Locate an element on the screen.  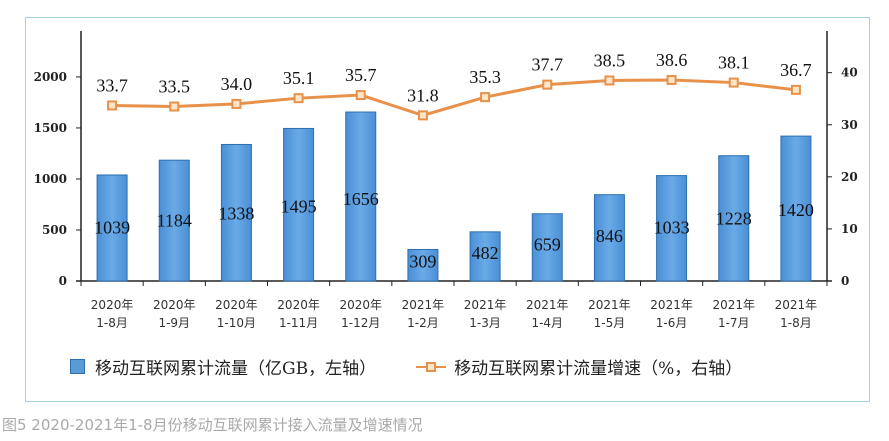
left-tick-label: 2000 is located at coordinates (50, 77).